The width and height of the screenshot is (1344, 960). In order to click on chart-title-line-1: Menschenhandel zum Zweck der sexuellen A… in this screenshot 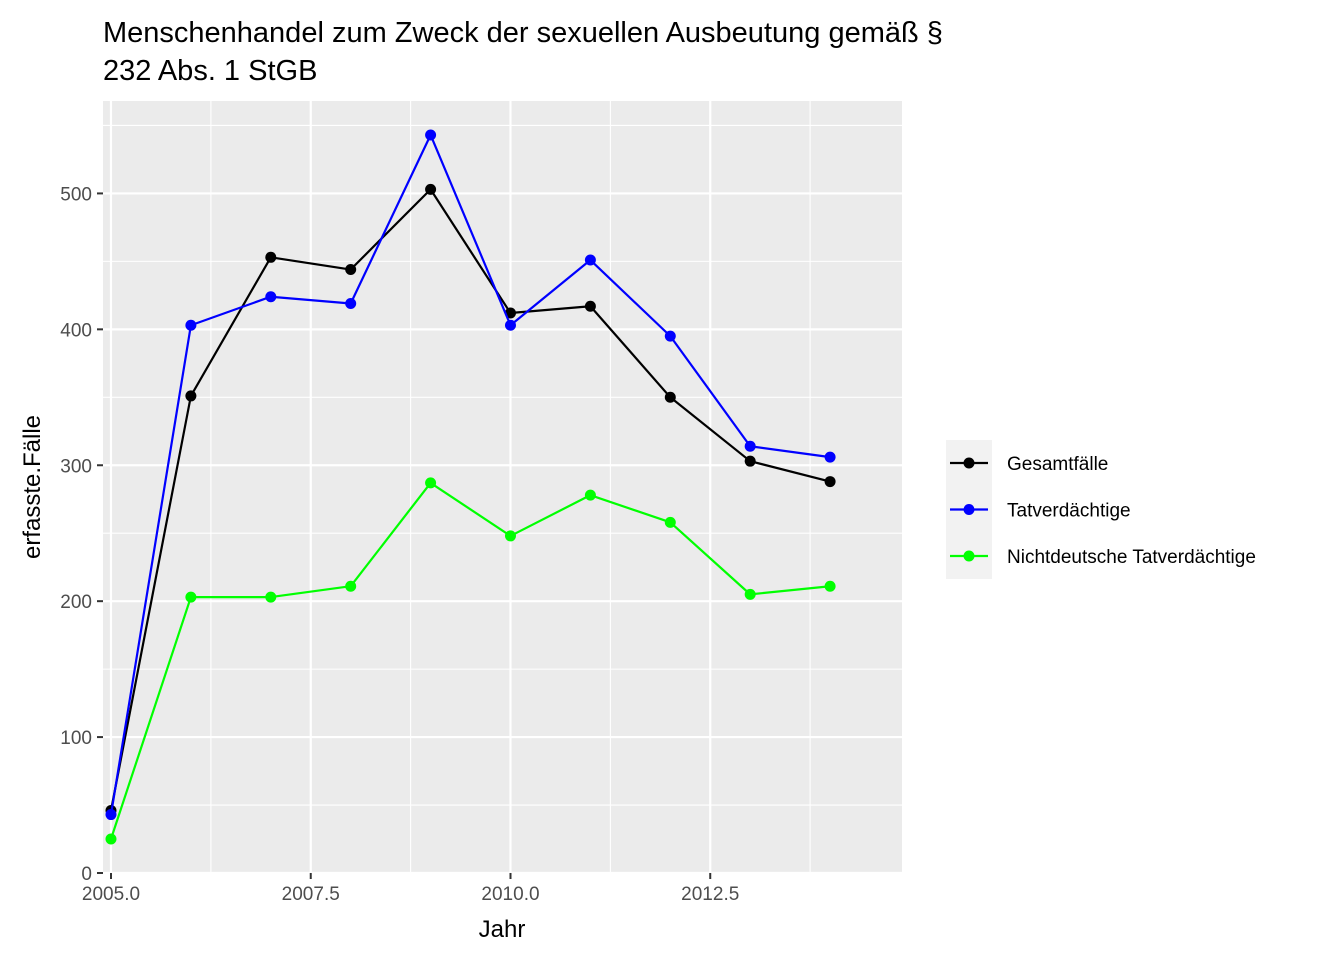, I will do `click(523, 33)`.